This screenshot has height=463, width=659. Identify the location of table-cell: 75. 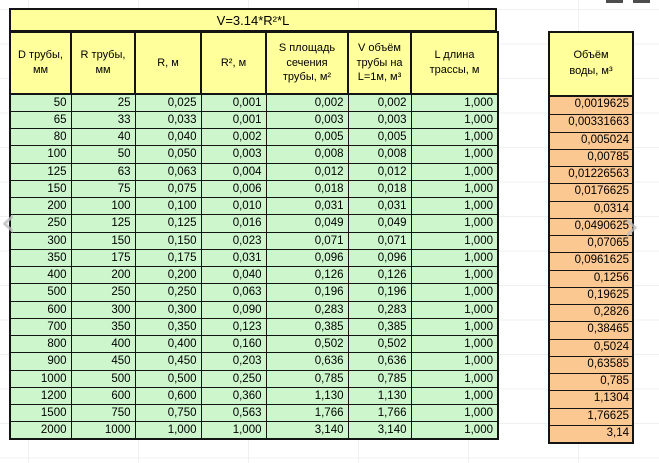
(103, 189).